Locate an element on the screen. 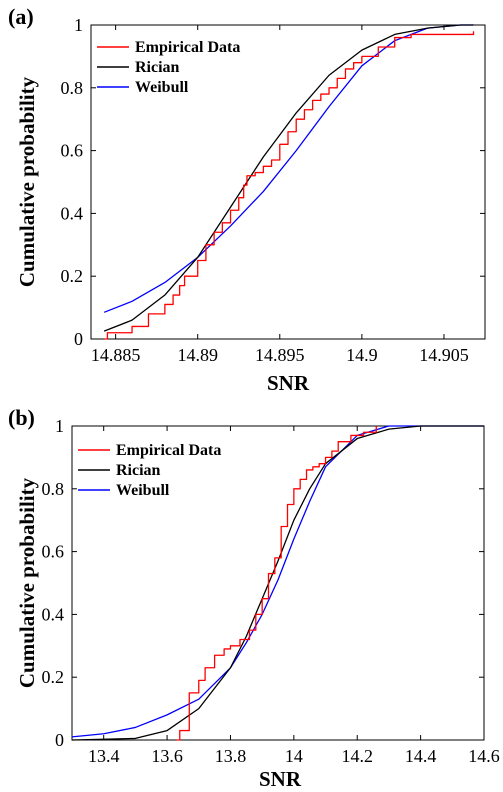 This screenshot has width=503, height=792. panel-b-y-tick-label: 1 is located at coordinates (59, 426).